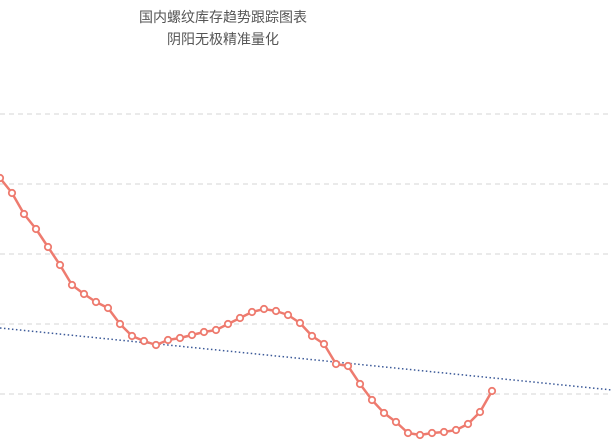 The height and width of the screenshot is (448, 612). I want to click on trend-line, so click(306, 359).